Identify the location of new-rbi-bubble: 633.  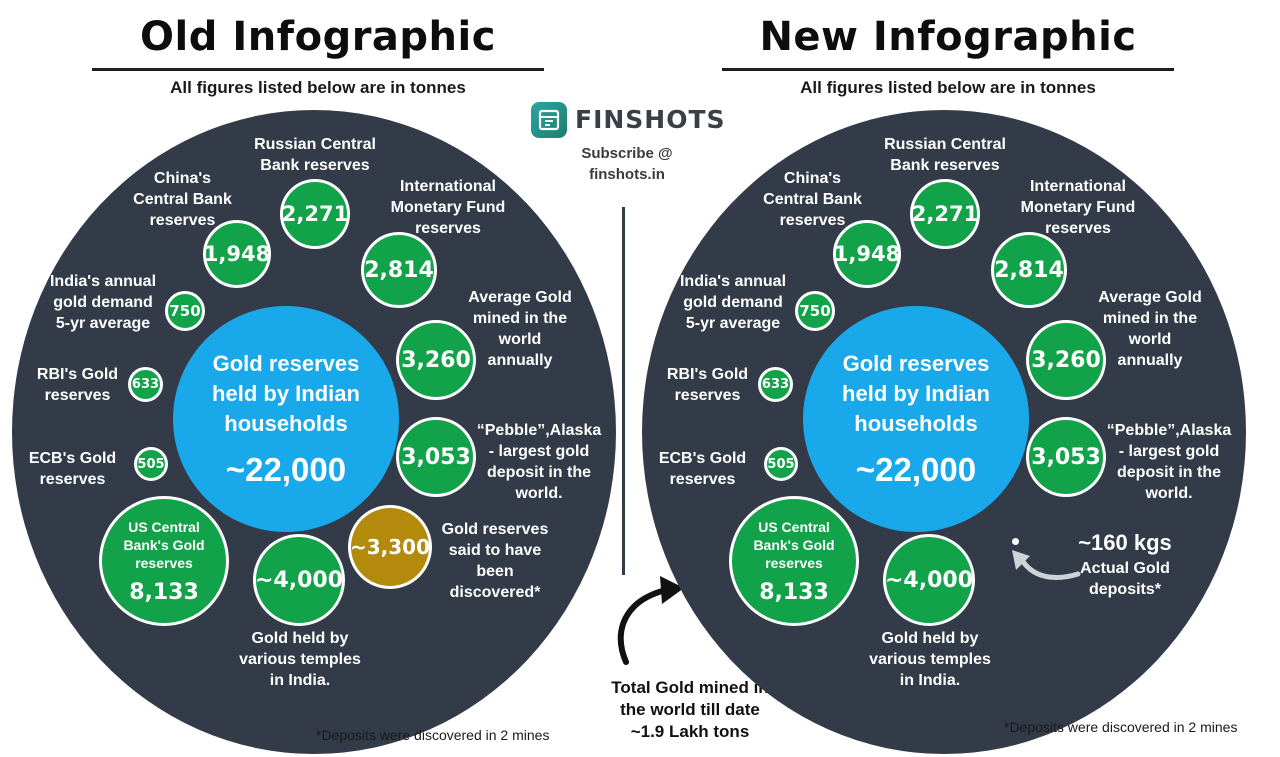
(775, 384).